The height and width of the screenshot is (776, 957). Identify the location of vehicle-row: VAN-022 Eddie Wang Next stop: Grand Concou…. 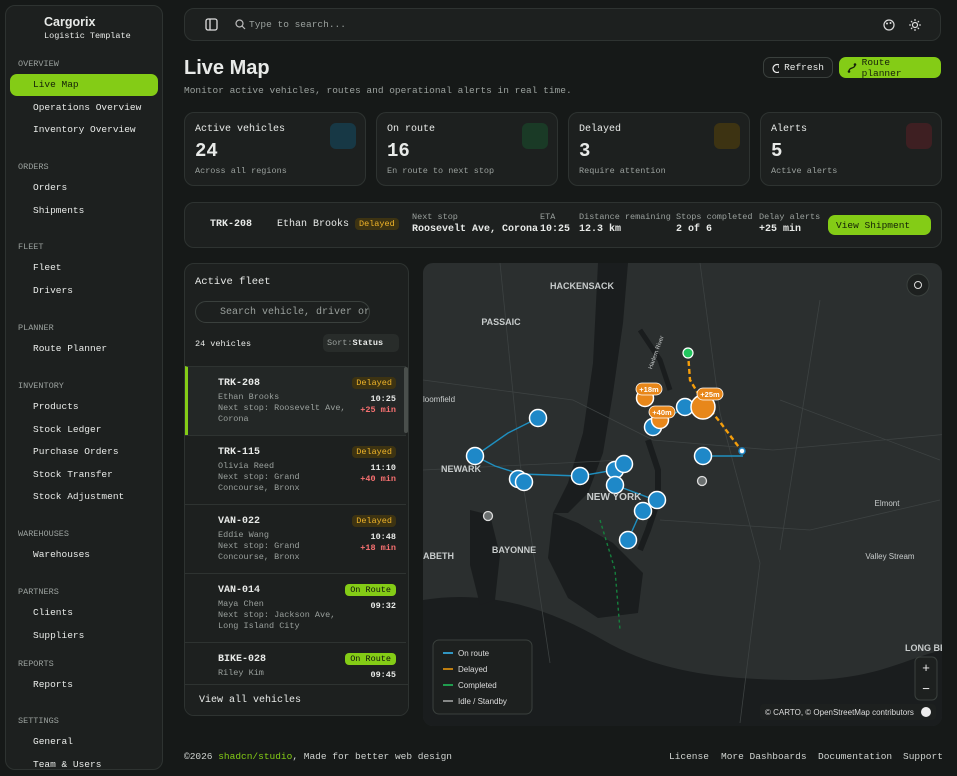
(295, 538).